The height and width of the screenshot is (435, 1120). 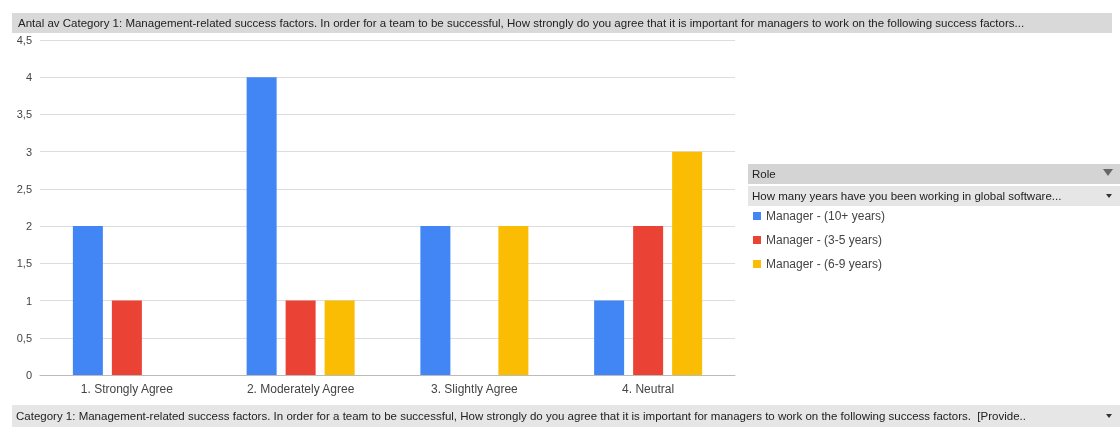 I want to click on legend-title: Role, so click(x=764, y=174).